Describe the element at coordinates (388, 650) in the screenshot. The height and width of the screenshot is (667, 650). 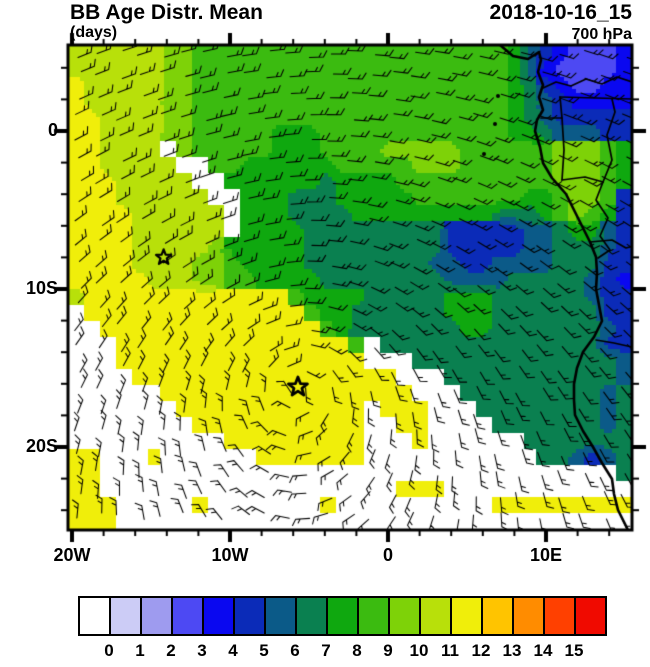
I see `colorbar-label-9: 9` at that location.